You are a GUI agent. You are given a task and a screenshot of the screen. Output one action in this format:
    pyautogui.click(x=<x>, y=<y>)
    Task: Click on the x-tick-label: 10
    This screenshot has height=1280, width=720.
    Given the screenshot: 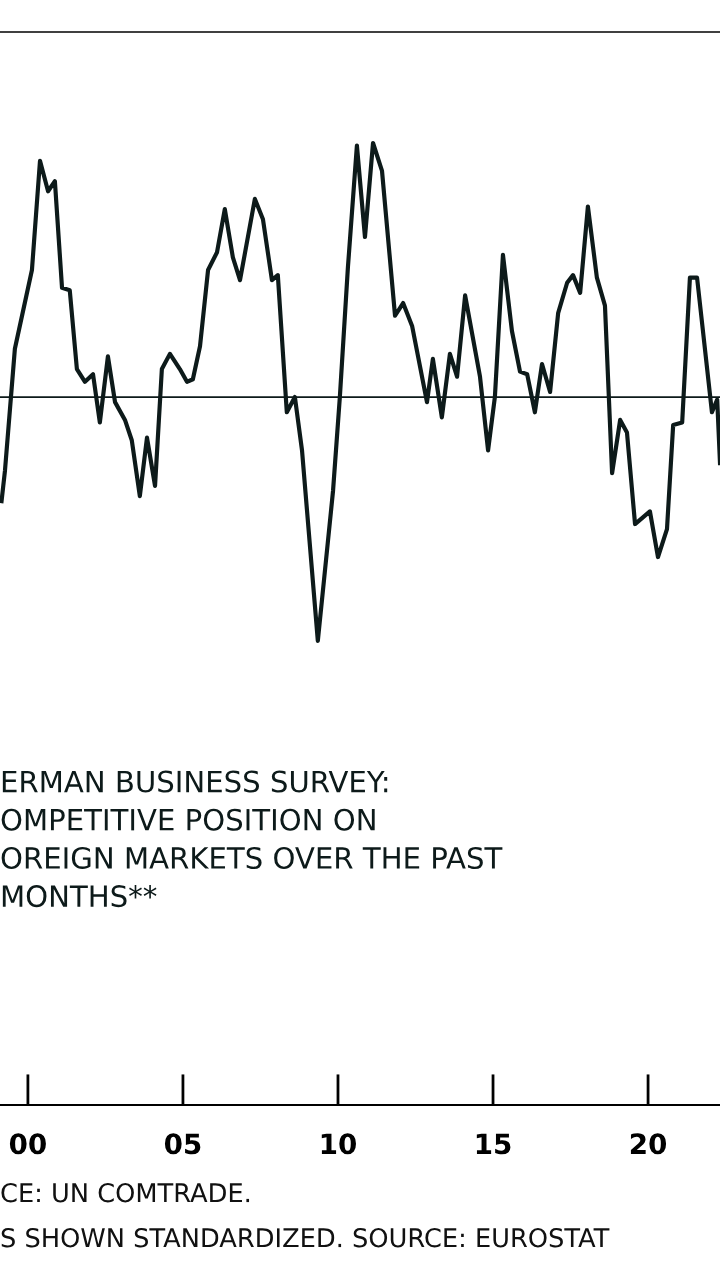 What is the action you would take?
    pyautogui.click(x=338, y=1144)
    